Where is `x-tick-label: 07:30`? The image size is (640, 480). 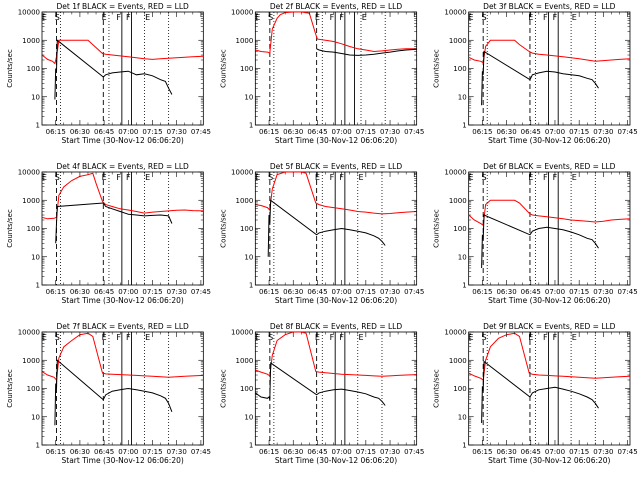 x-tick-label: 07:30 is located at coordinates (177, 452).